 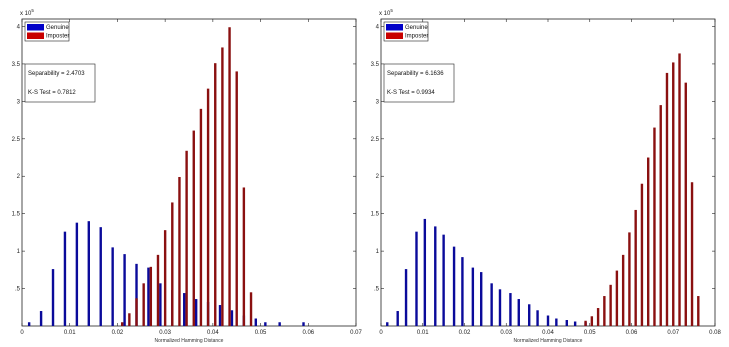 What do you see at coordinates (19, 177) in the screenshot?
I see `y-tick-label: 2` at bounding box center [19, 177].